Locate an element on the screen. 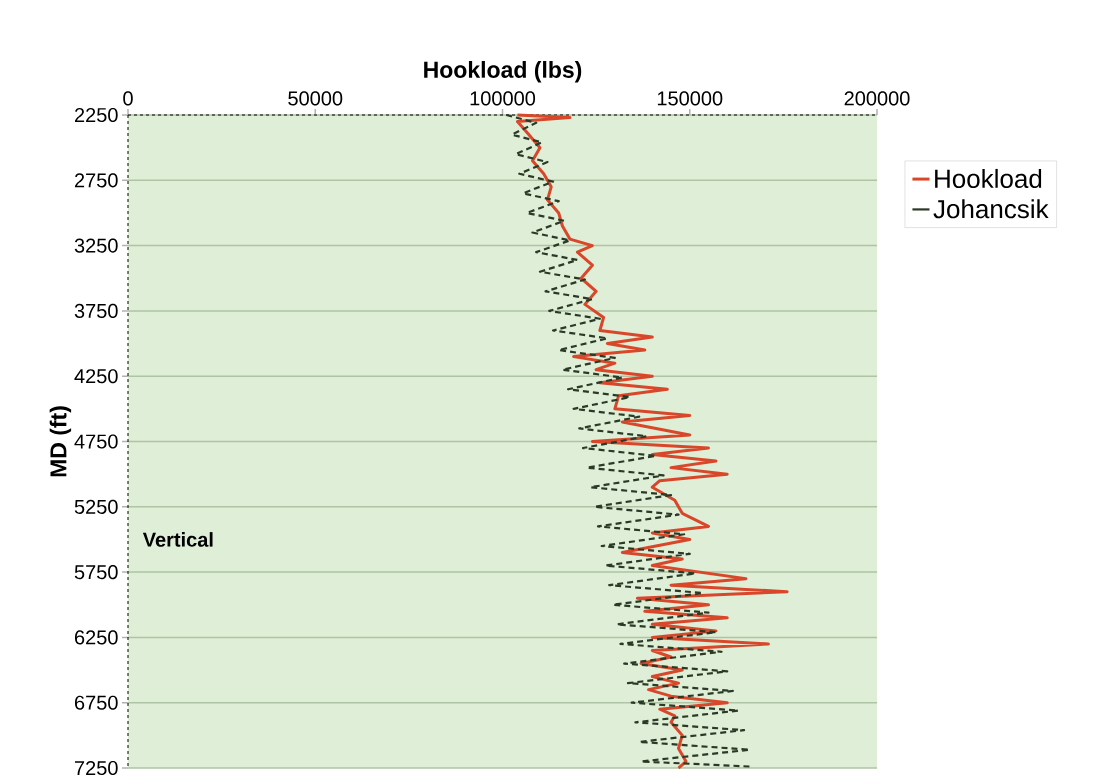 The height and width of the screenshot is (782, 1106). y-tick-label: 3750 is located at coordinates (96, 310).